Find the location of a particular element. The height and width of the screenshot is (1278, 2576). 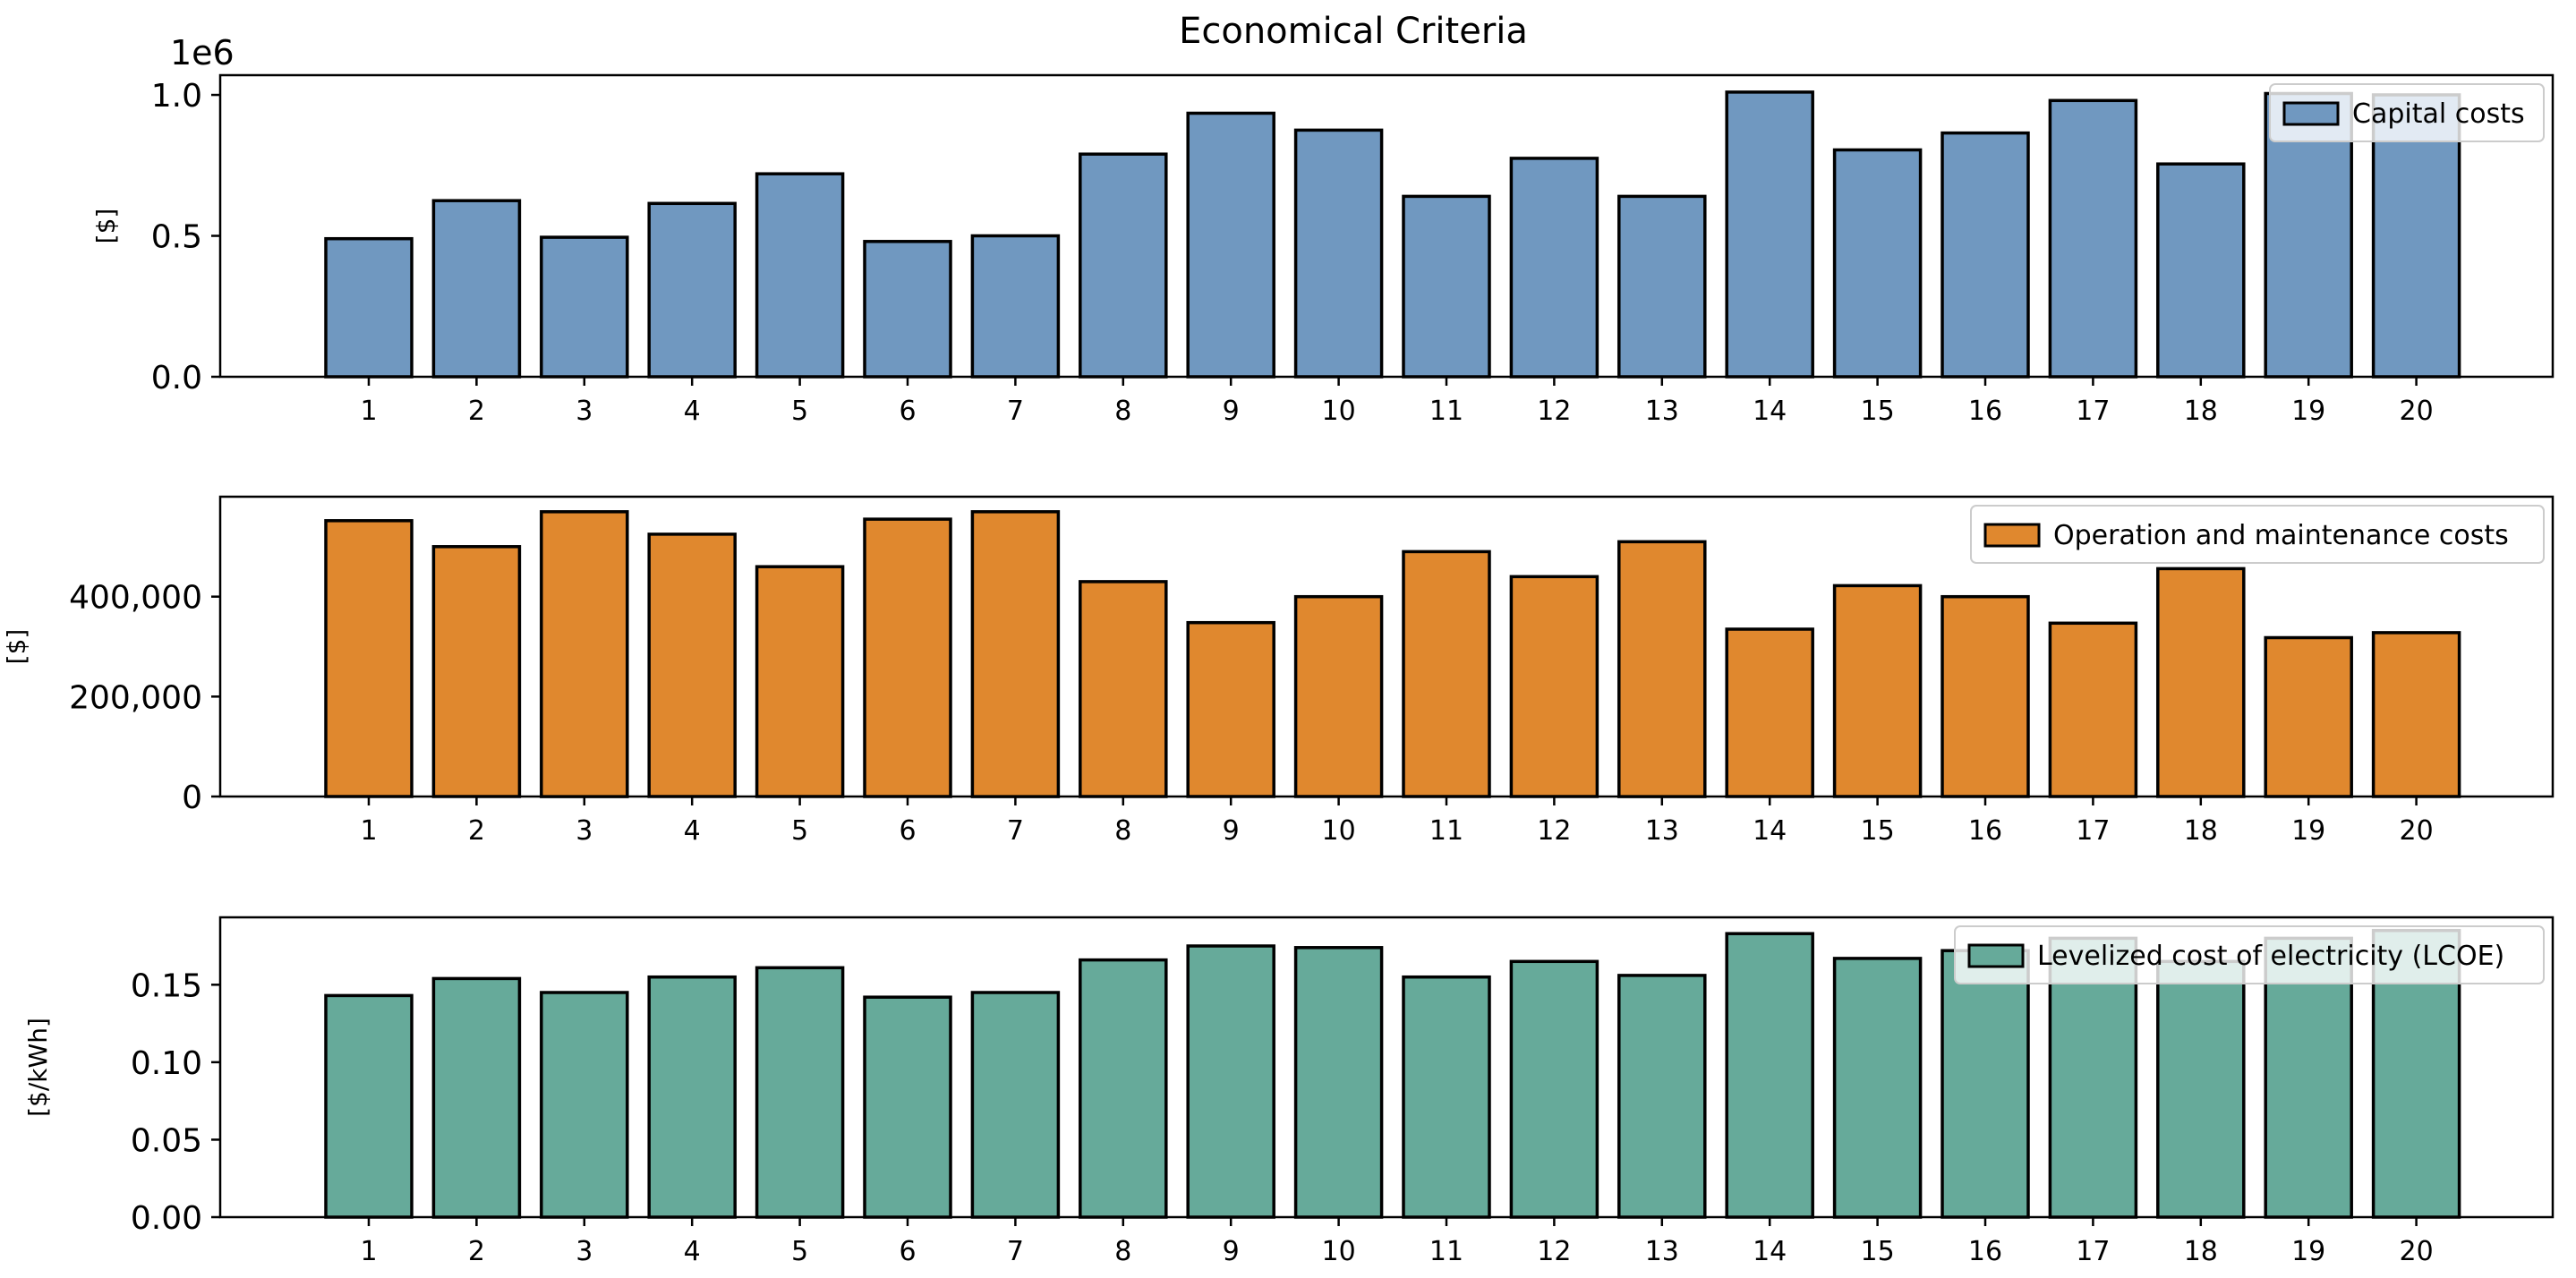

legend-box is located at coordinates (2249, 954).